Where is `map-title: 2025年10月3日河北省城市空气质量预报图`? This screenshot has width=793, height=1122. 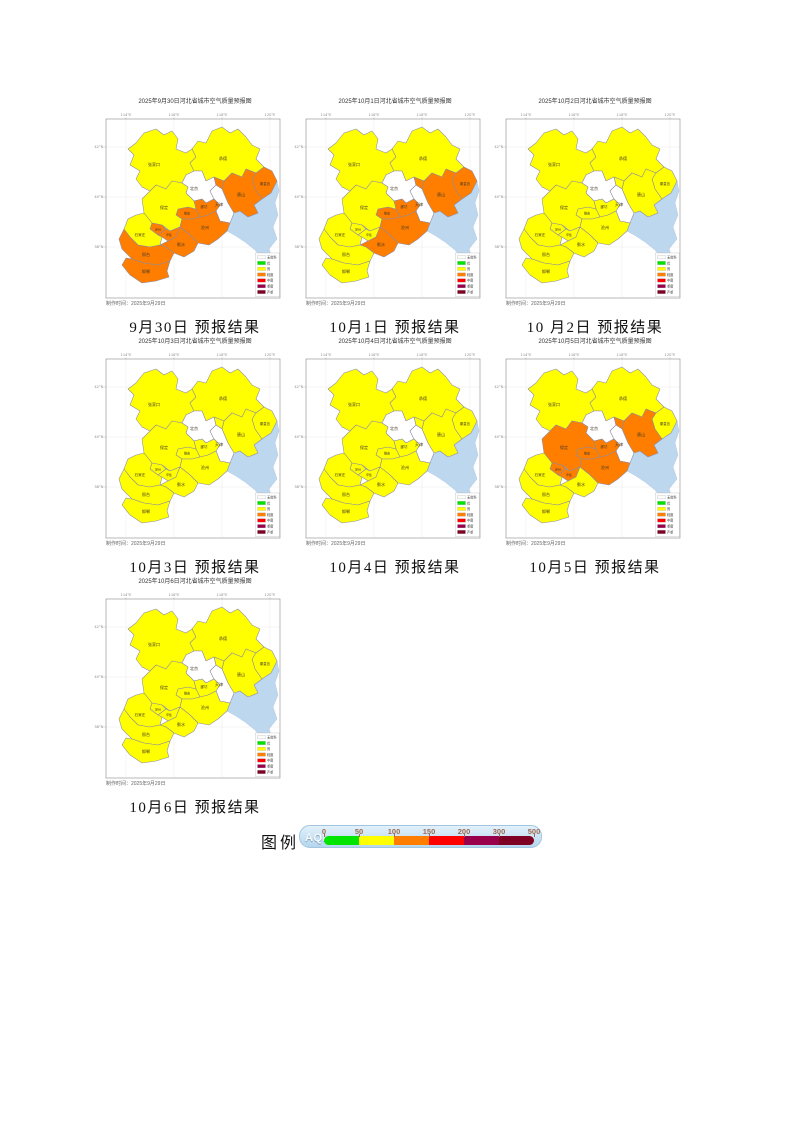
map-title: 2025年10月3日河北省城市空气质量预报图 is located at coordinates (195, 342).